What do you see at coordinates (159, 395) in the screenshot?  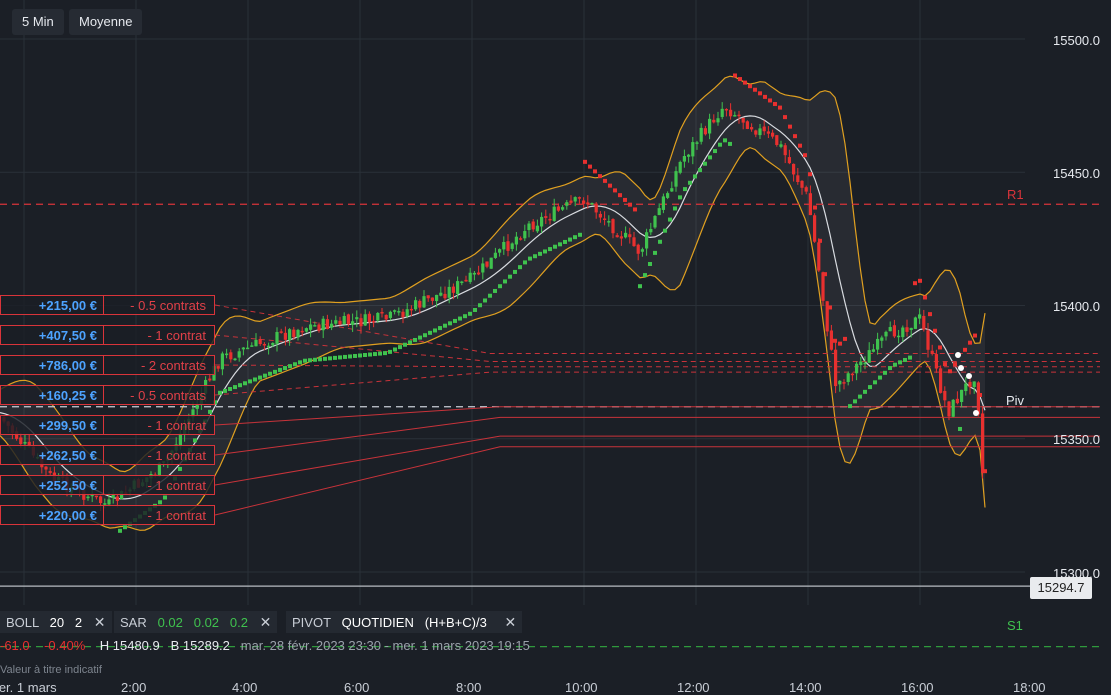 I see `position-quantity: - 0.5 contrats` at bounding box center [159, 395].